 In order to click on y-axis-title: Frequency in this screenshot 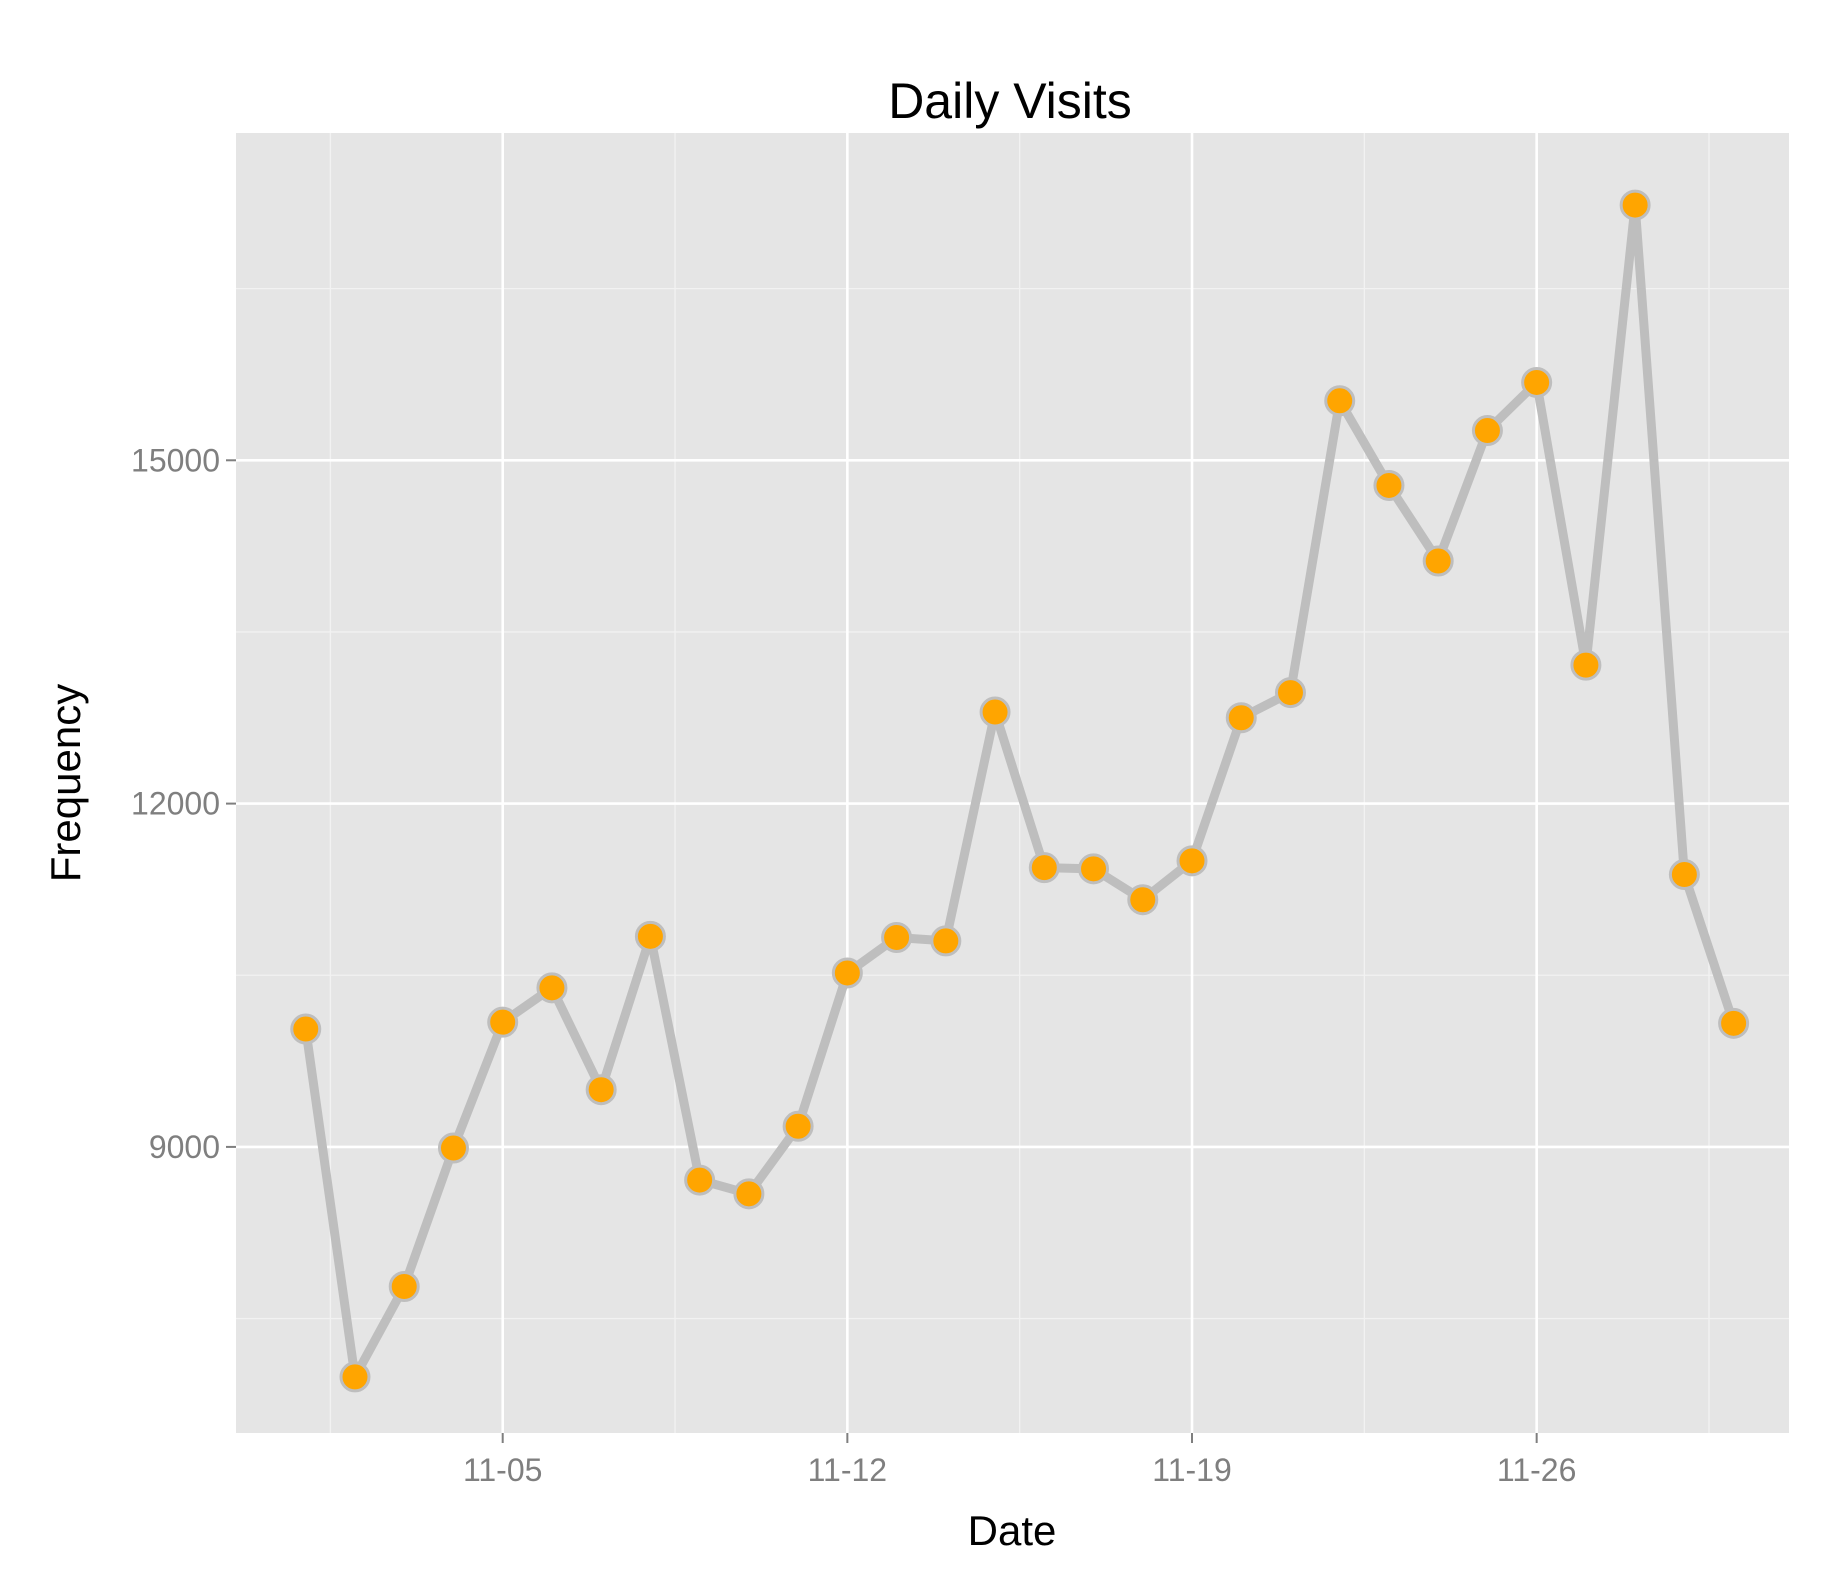, I will do `click(65, 783)`.